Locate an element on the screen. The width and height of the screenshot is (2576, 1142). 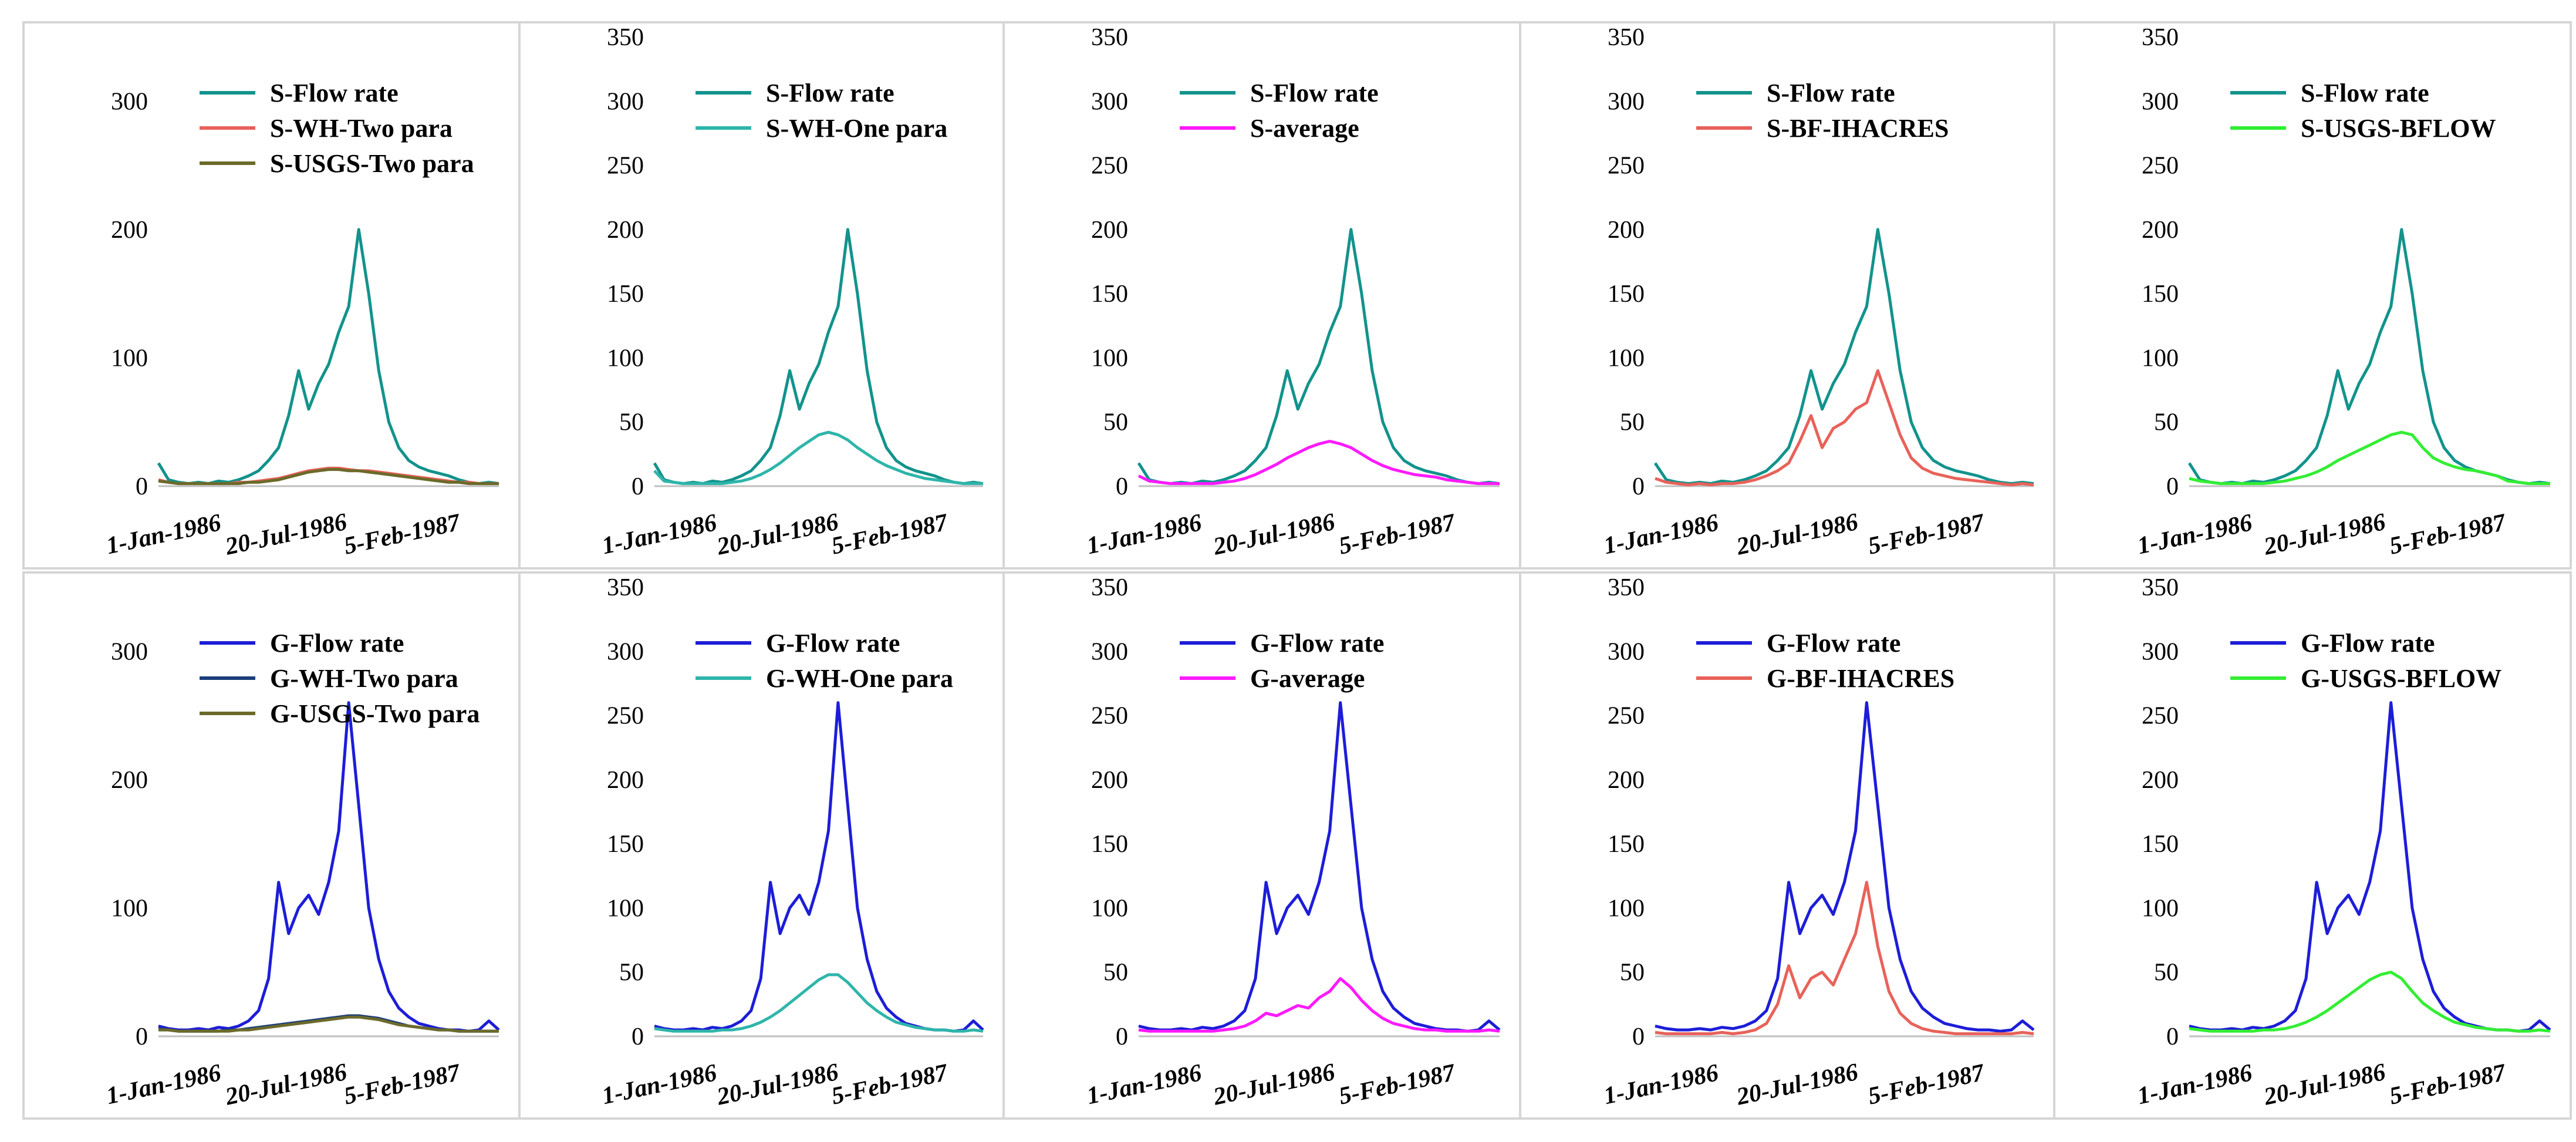
legend-label: S-USGS-Two para is located at coordinates (372, 163).